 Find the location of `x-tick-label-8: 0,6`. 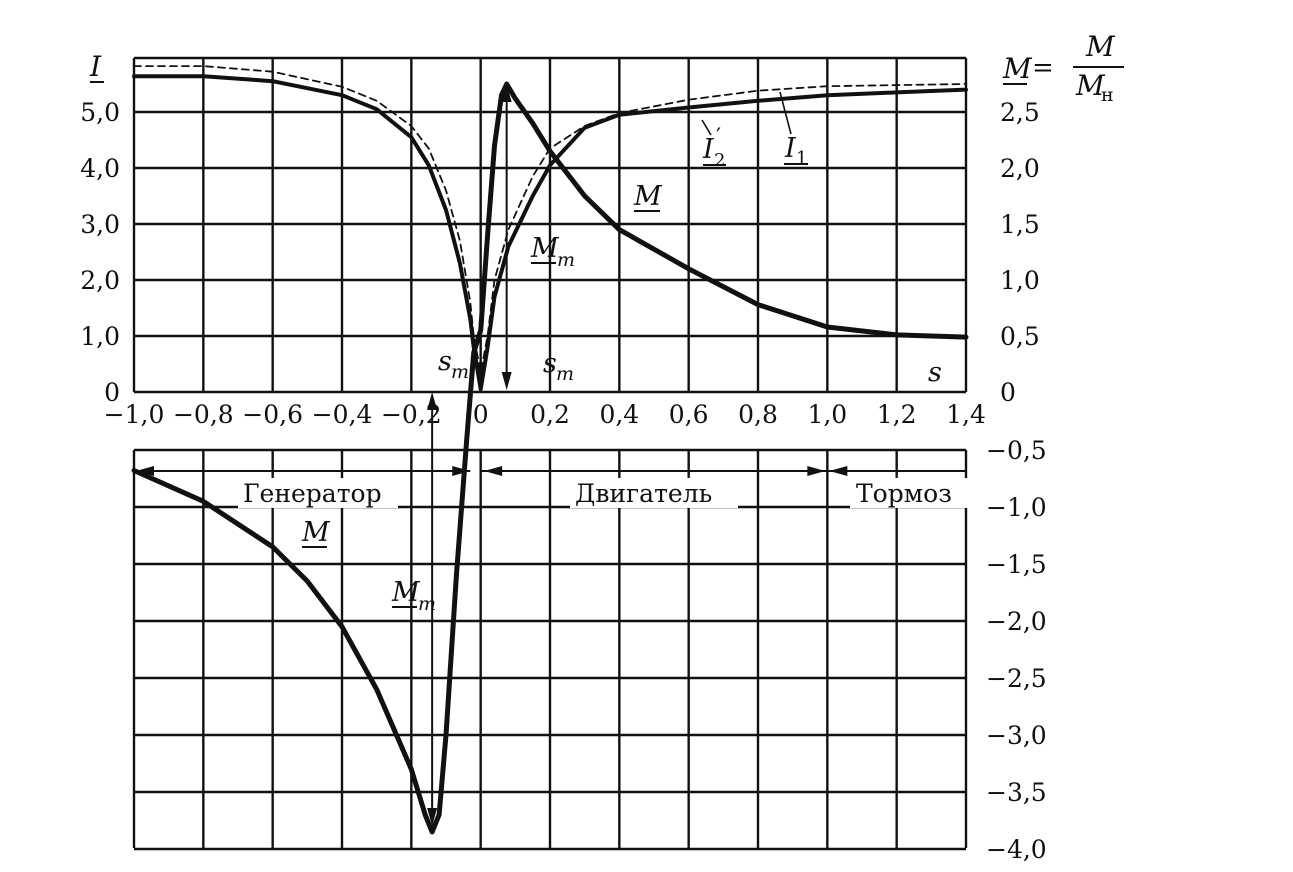

x-tick-label-8: 0,6 is located at coordinates (689, 414).